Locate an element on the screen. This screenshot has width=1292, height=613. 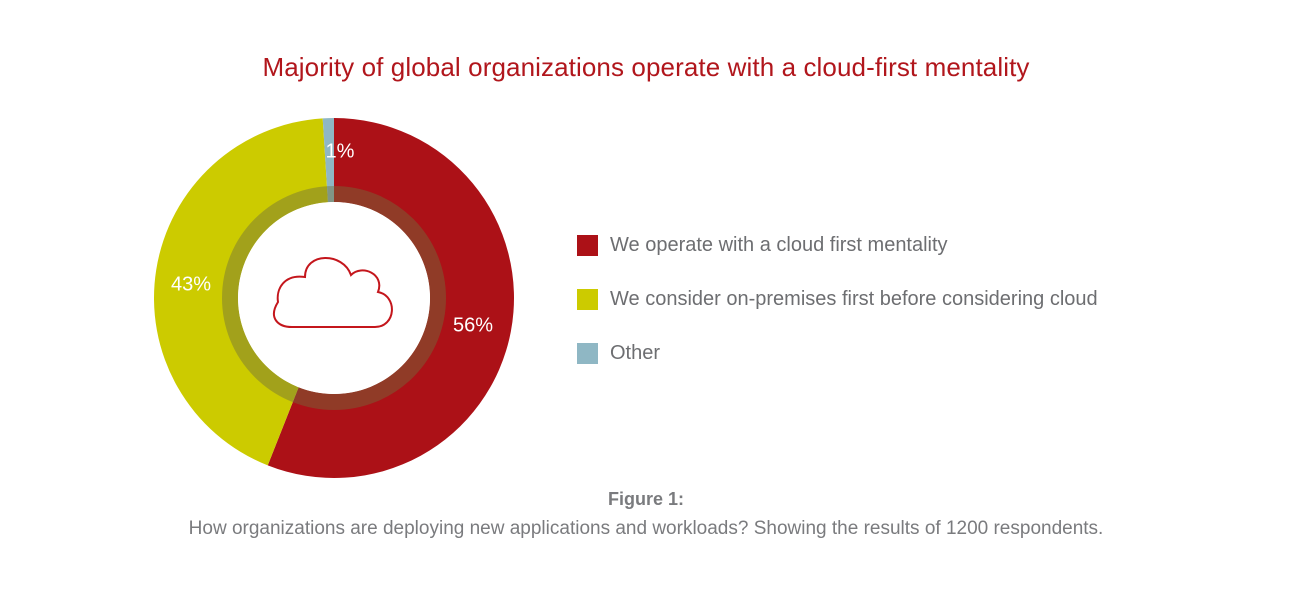
slice-cloud-first is located at coordinates (390, 298).